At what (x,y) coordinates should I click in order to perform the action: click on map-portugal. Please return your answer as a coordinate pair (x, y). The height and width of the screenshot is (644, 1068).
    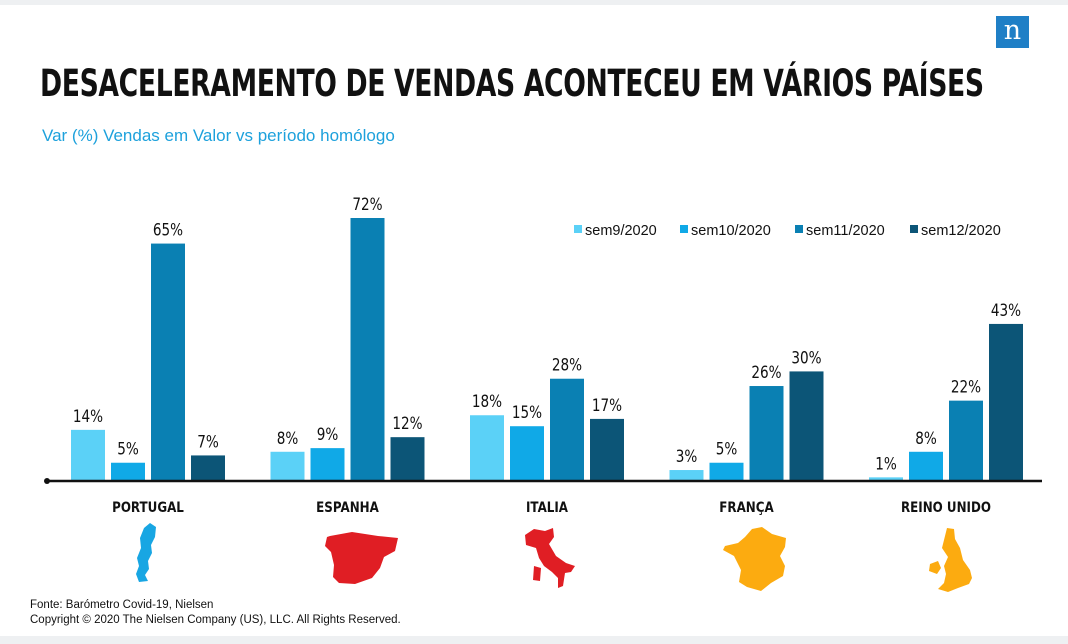
    Looking at the image, I should click on (146, 552).